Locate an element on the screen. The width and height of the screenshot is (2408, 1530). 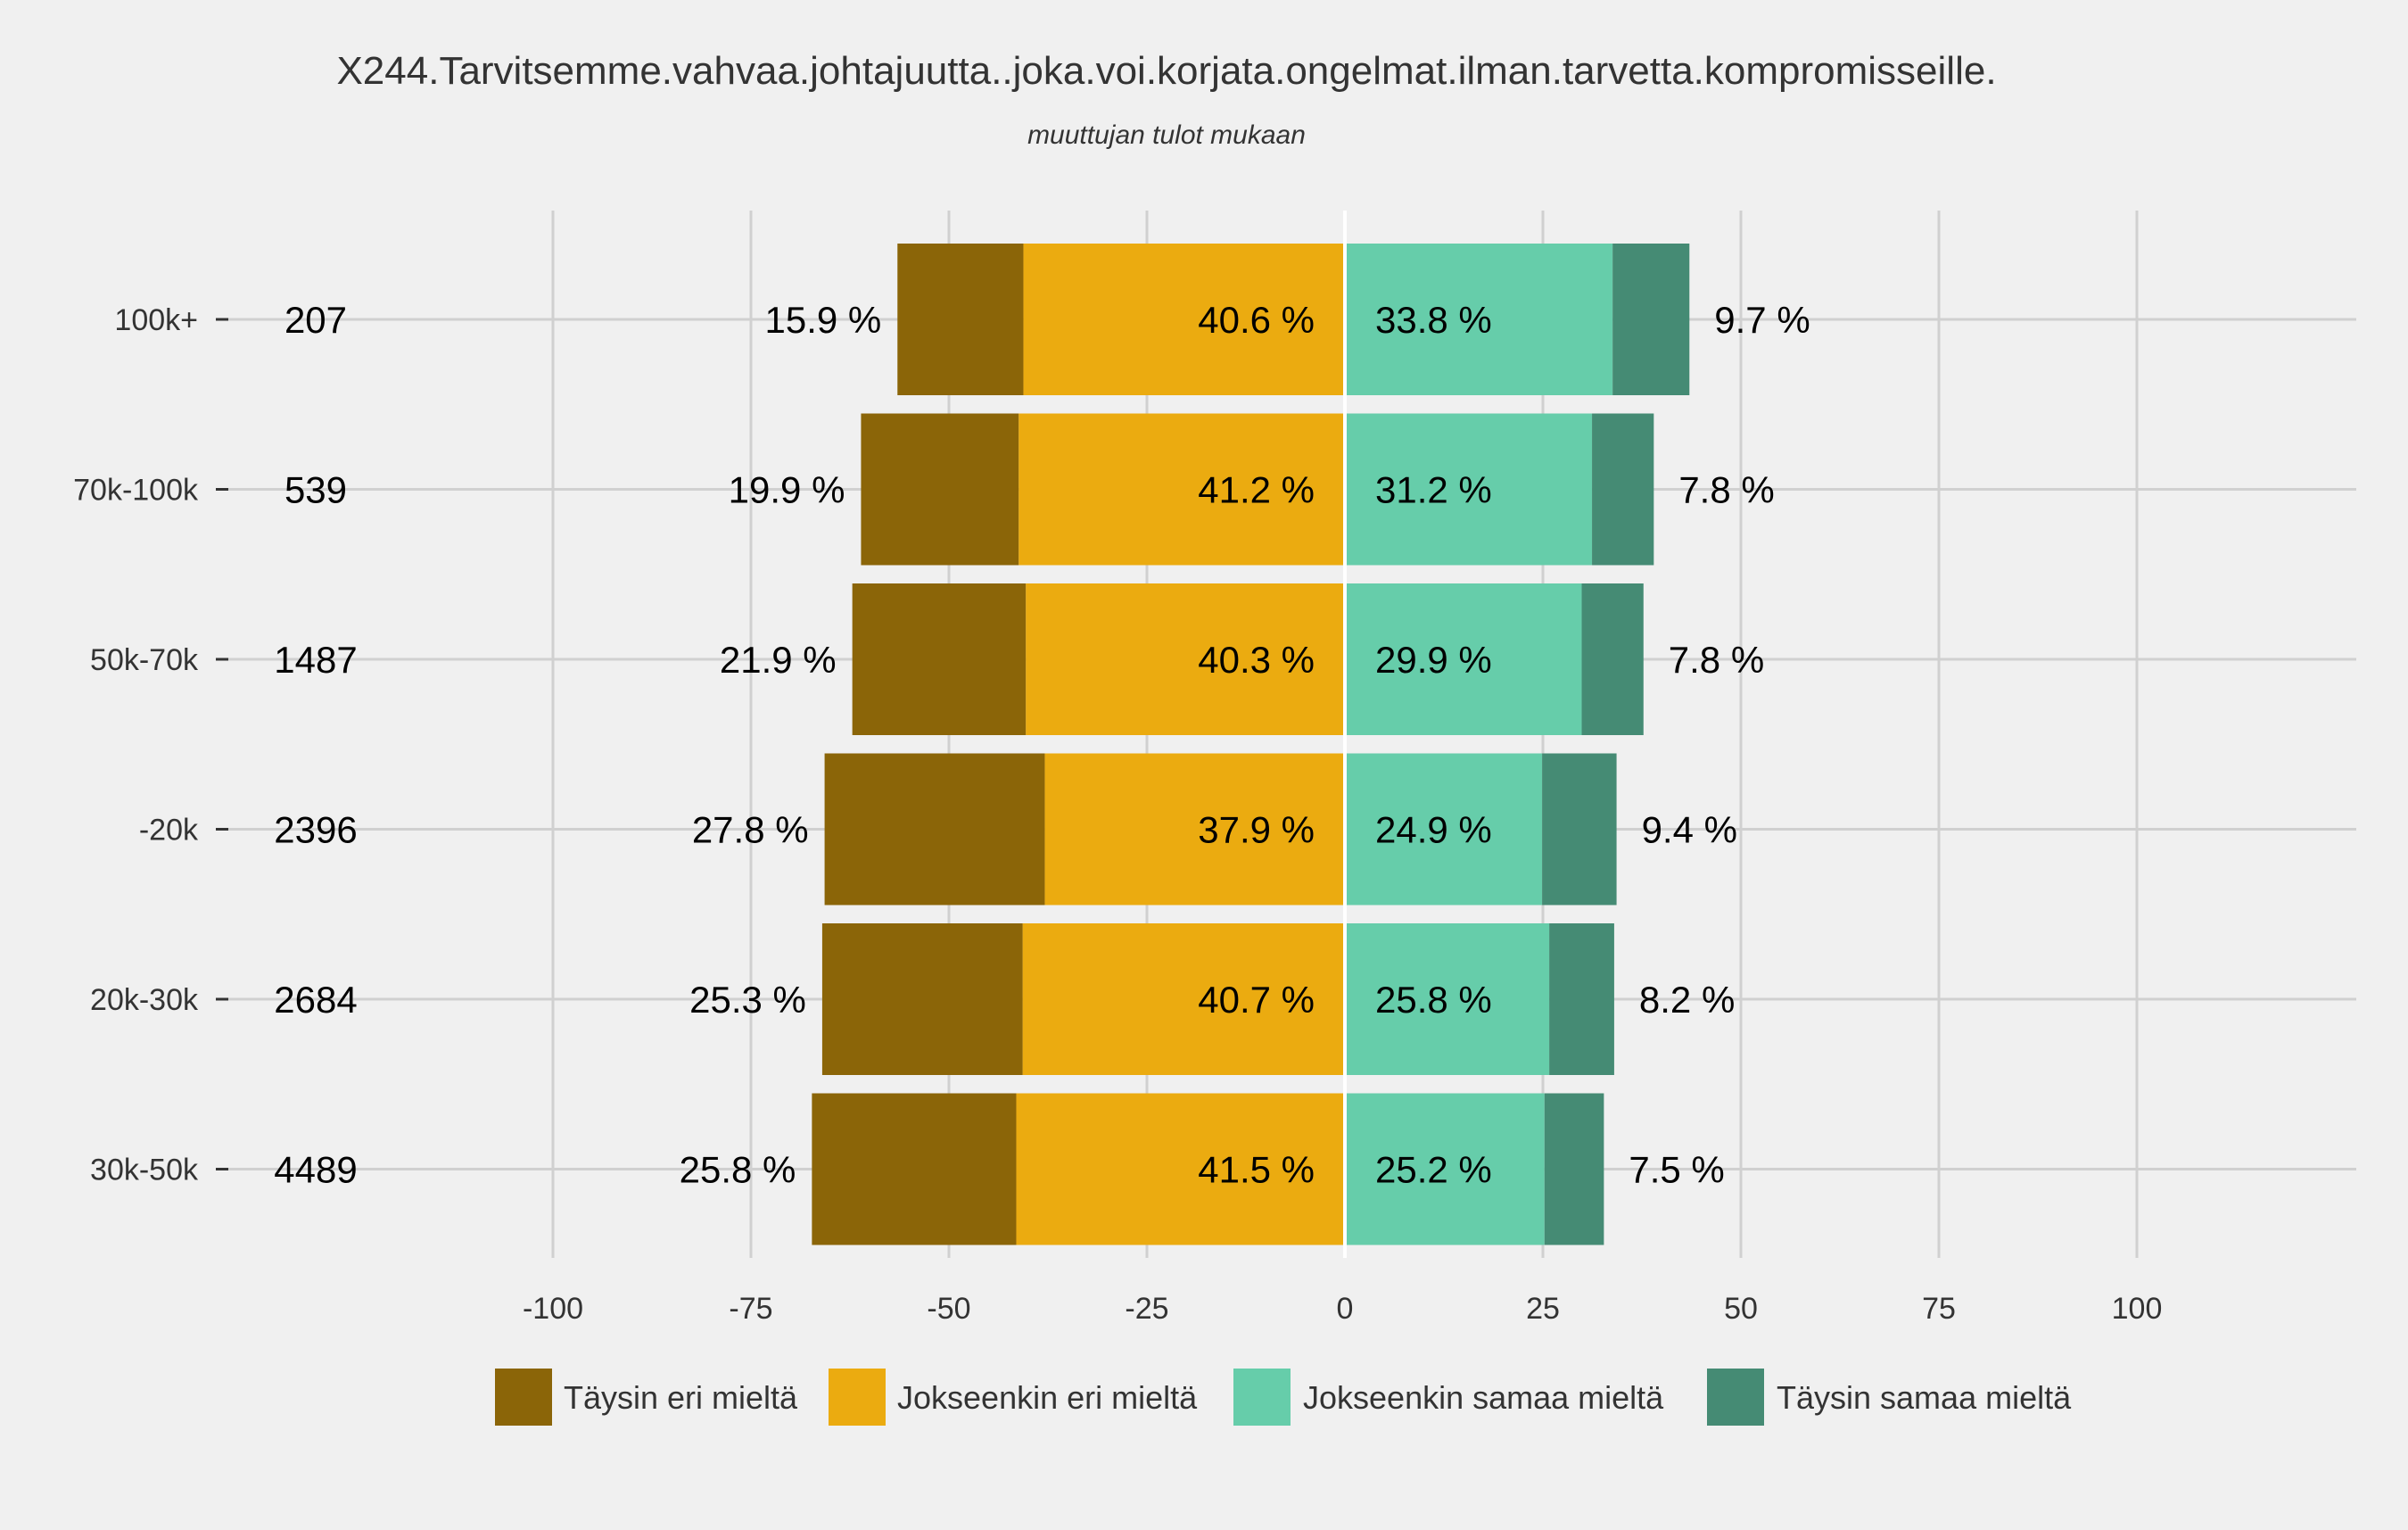
legend-label: Täysin samaa mieltä is located at coordinates (1924, 1398).